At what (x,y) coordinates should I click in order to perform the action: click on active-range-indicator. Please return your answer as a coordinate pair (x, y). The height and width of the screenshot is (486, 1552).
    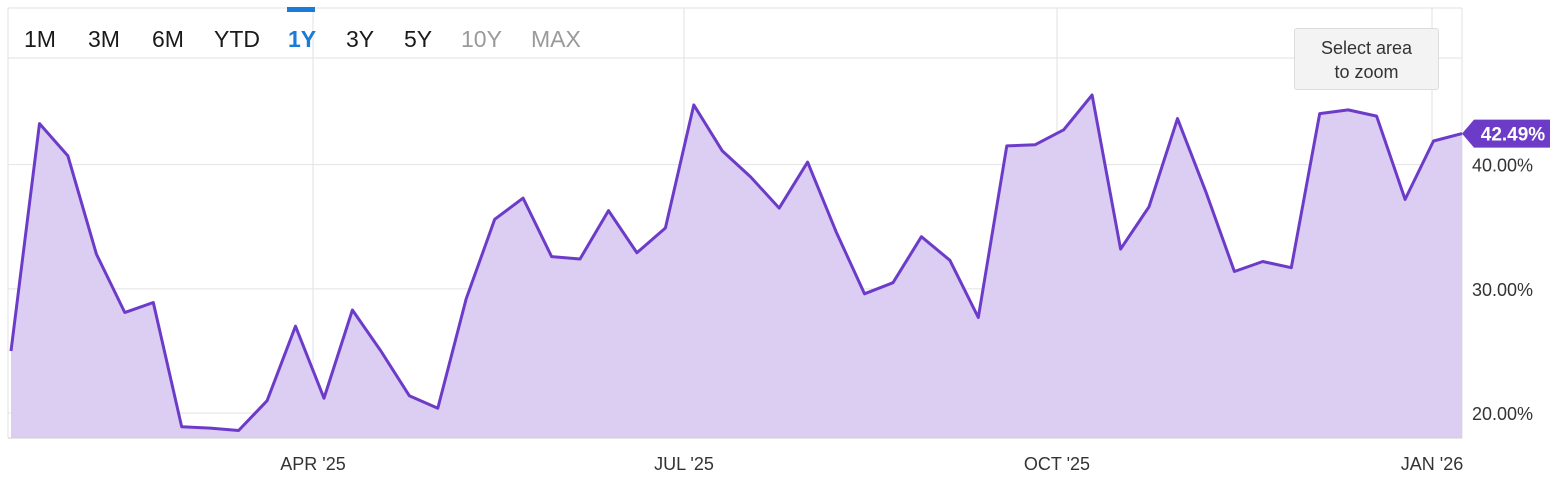
    Looking at the image, I should click on (301, 9).